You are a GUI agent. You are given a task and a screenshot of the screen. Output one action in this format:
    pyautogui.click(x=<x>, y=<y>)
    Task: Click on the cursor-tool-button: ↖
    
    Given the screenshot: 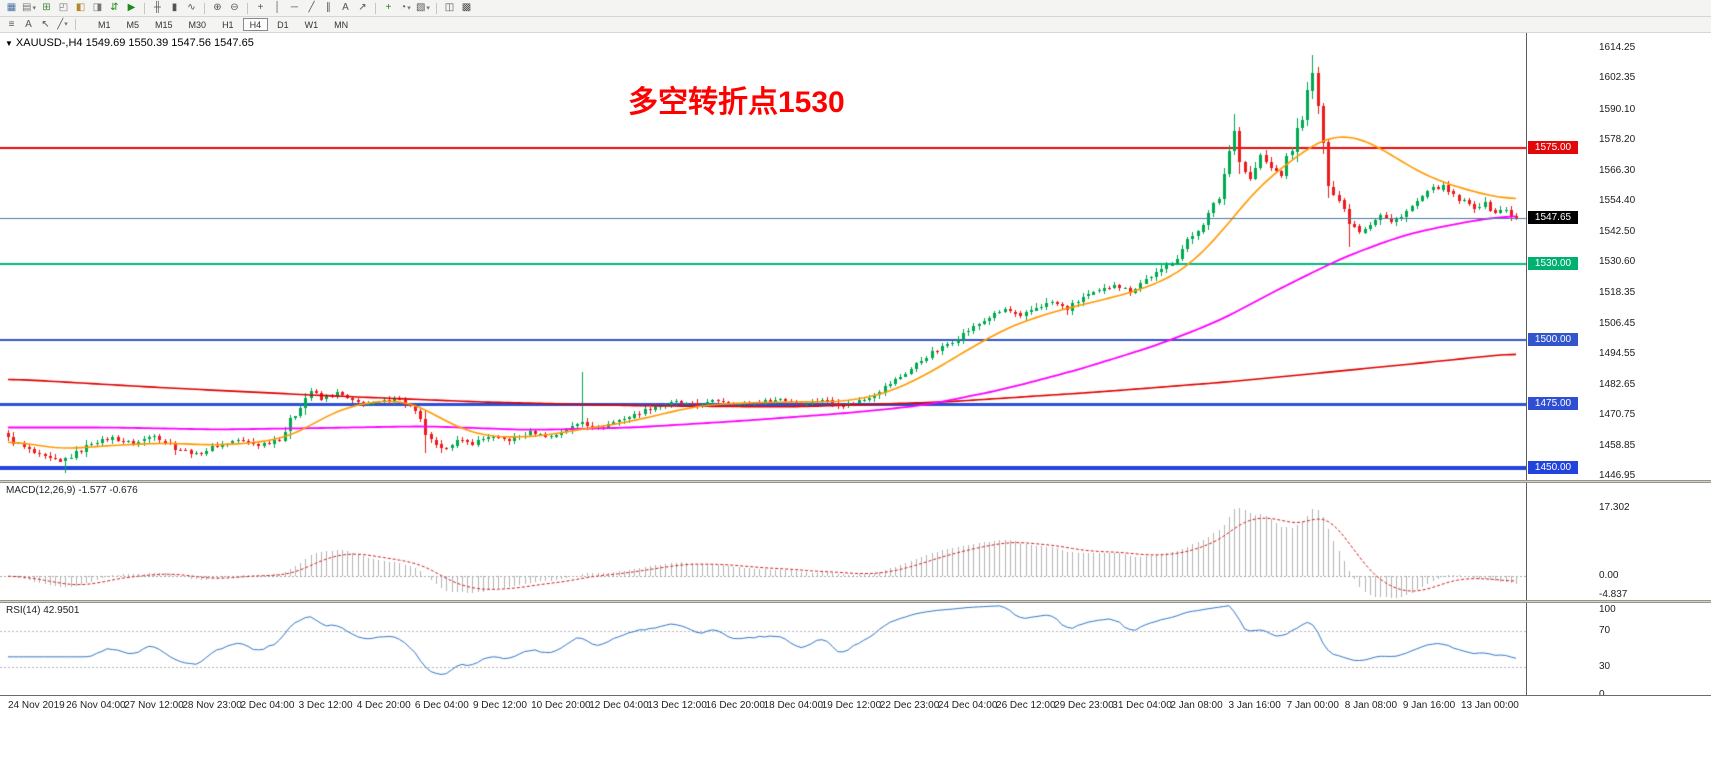 What is the action you would take?
    pyautogui.click(x=45, y=24)
    